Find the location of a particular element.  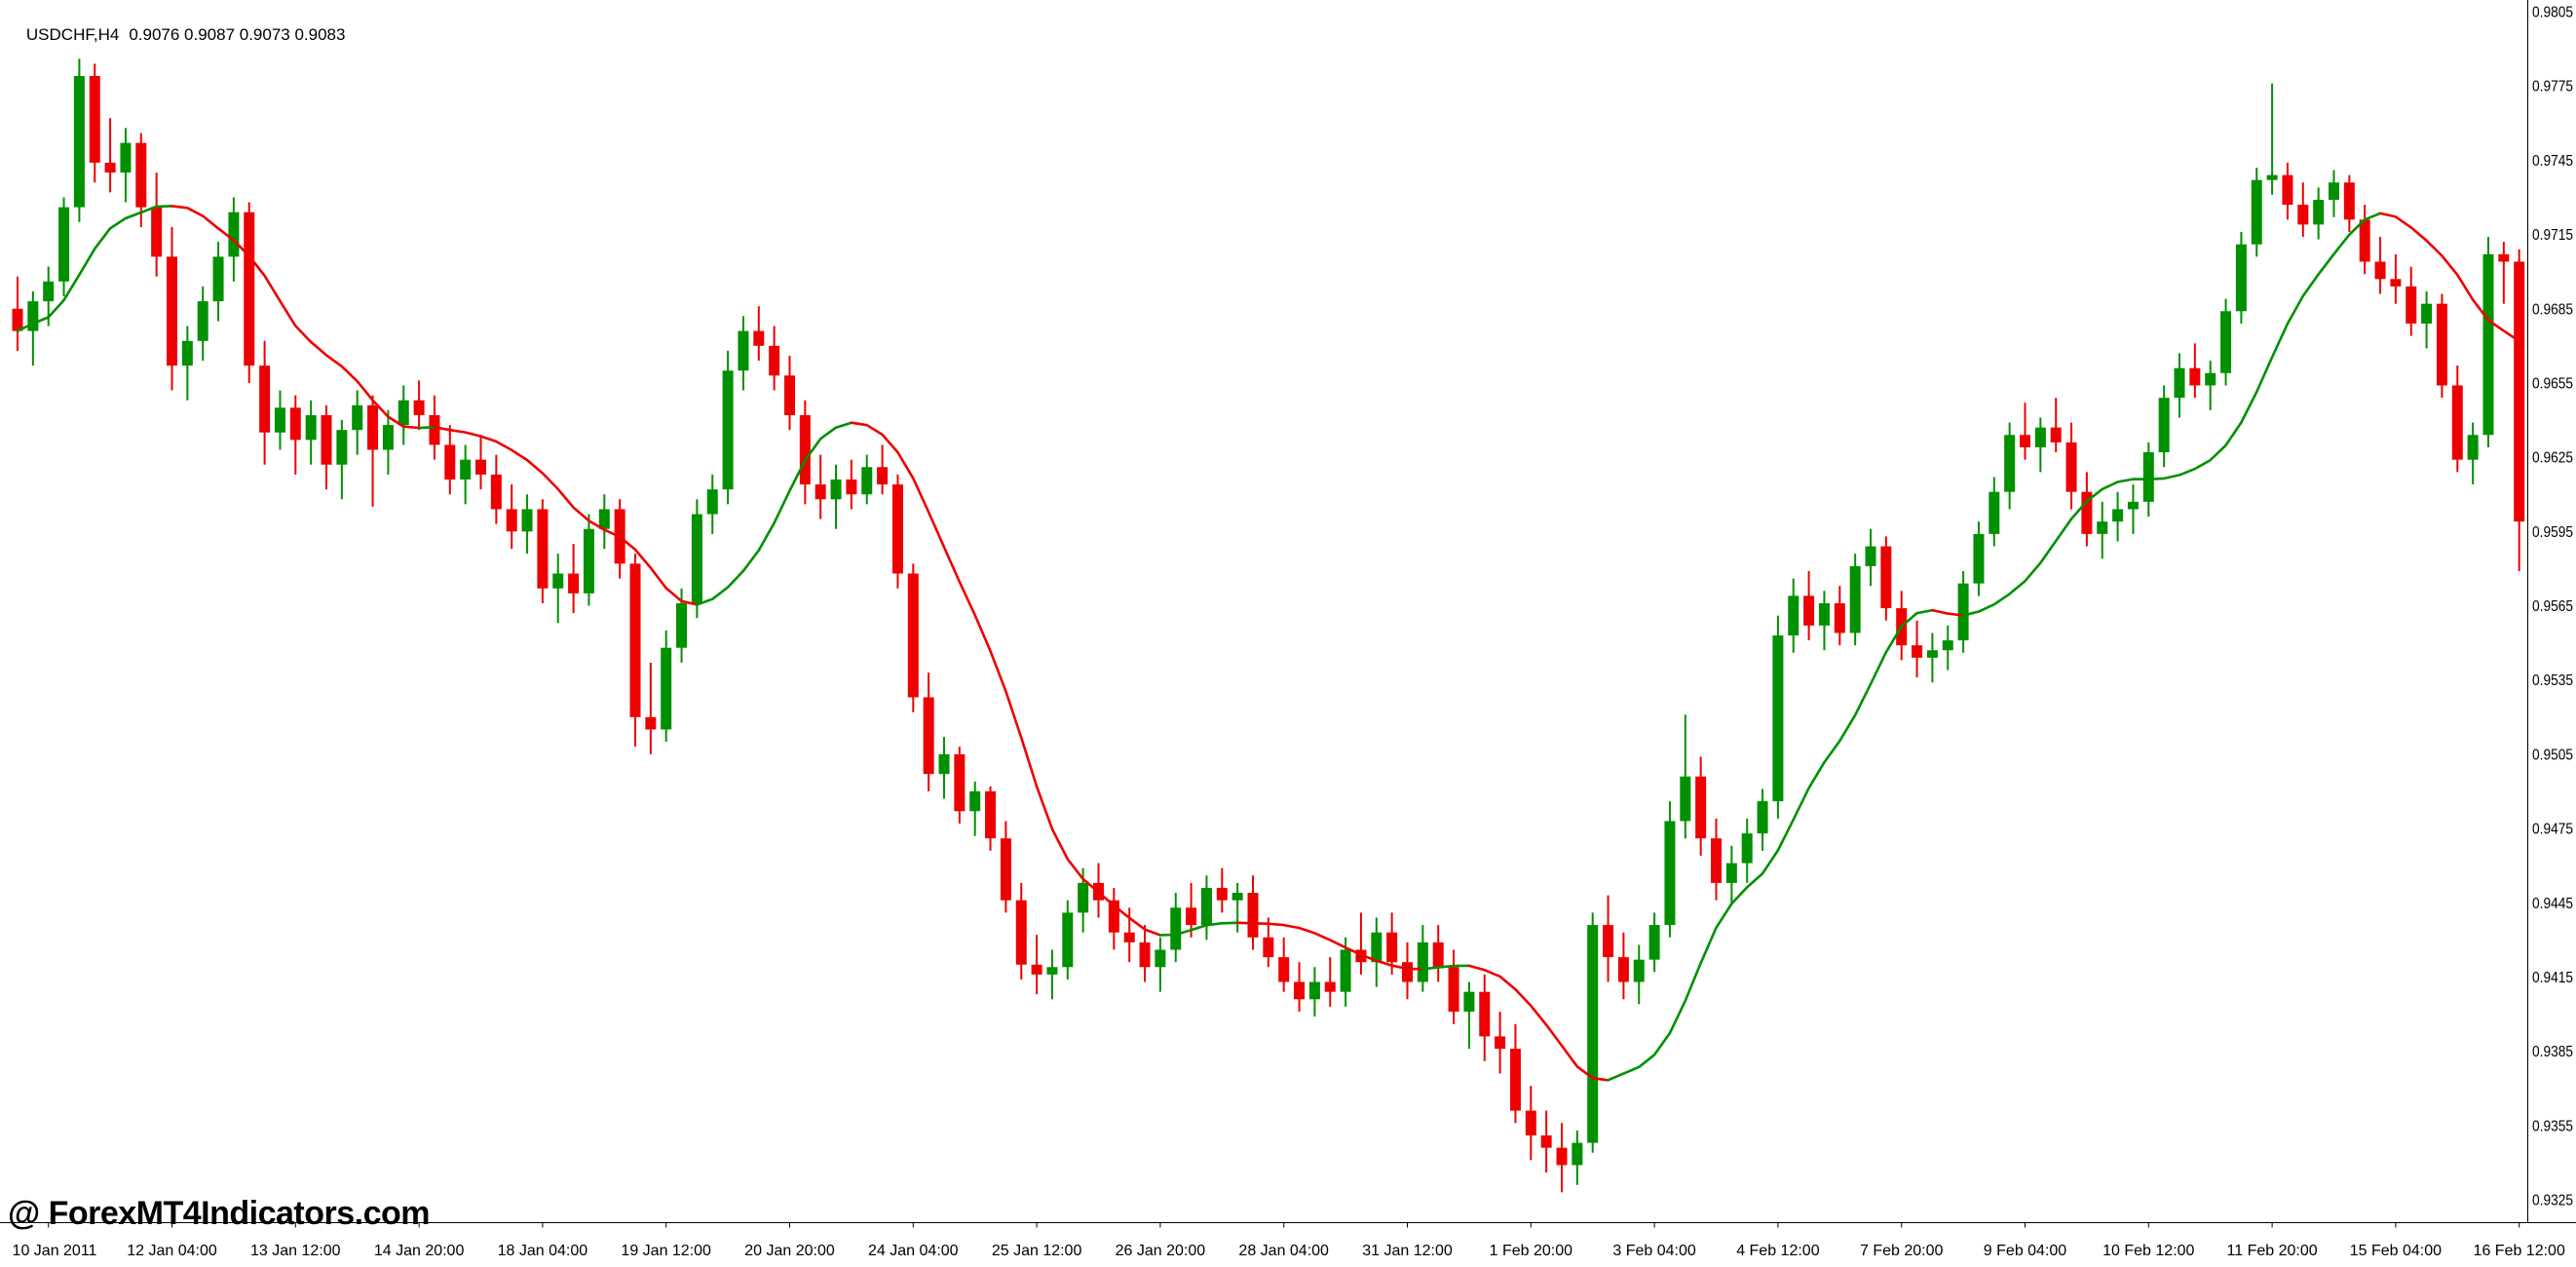

price-axis-label: 0.9505 is located at coordinates (2552, 755).